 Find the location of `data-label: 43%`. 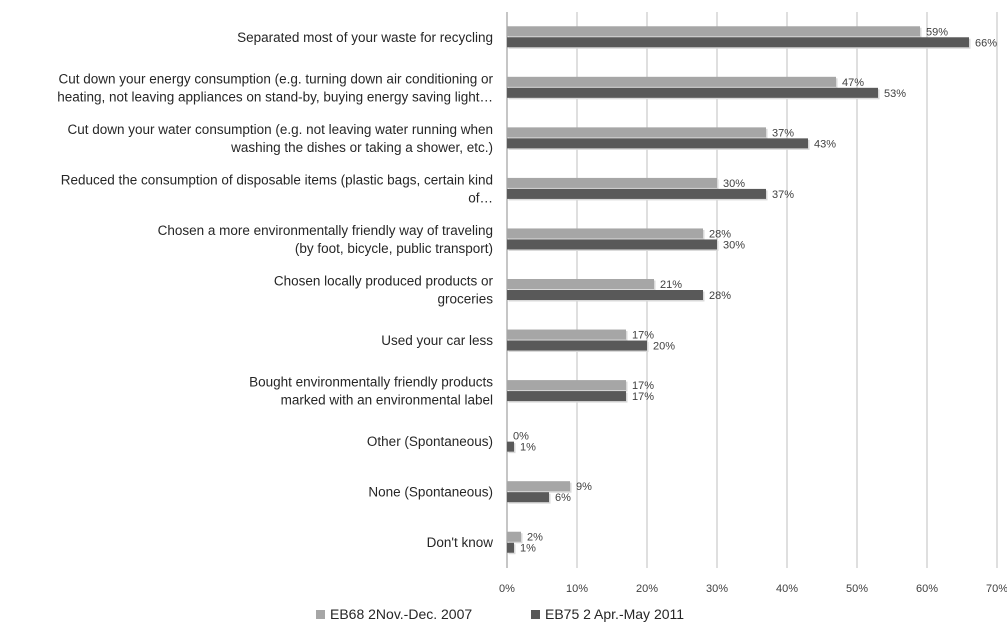

data-label: 43% is located at coordinates (825, 144).